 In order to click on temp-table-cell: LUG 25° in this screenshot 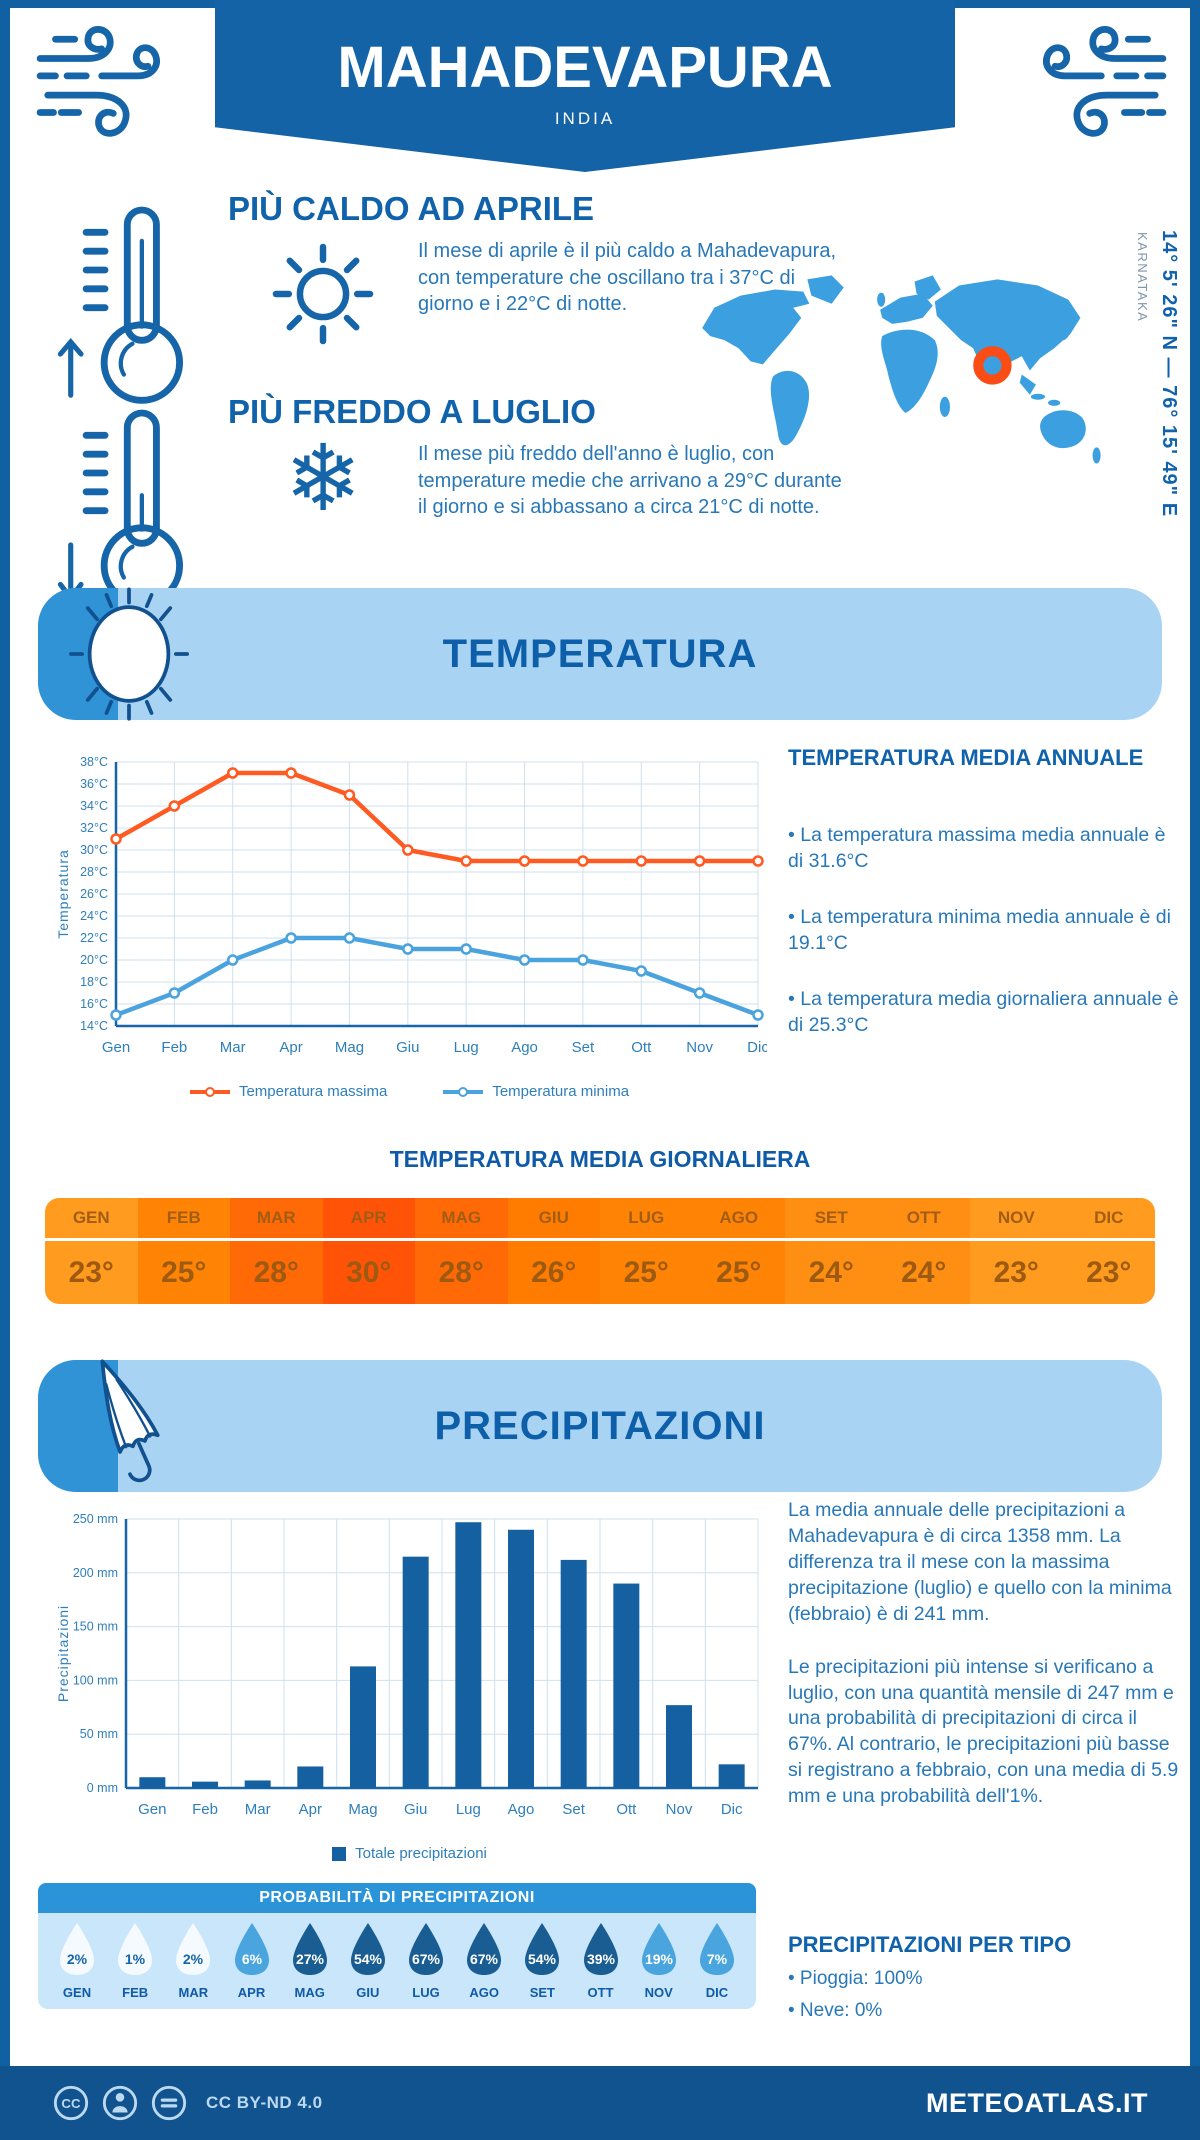, I will do `click(646, 1251)`.